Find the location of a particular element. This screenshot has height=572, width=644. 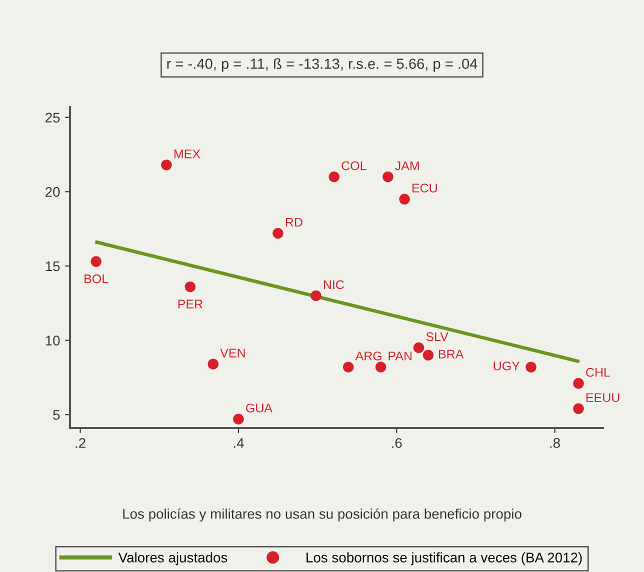

annotation: JAM is located at coordinates (407, 165).